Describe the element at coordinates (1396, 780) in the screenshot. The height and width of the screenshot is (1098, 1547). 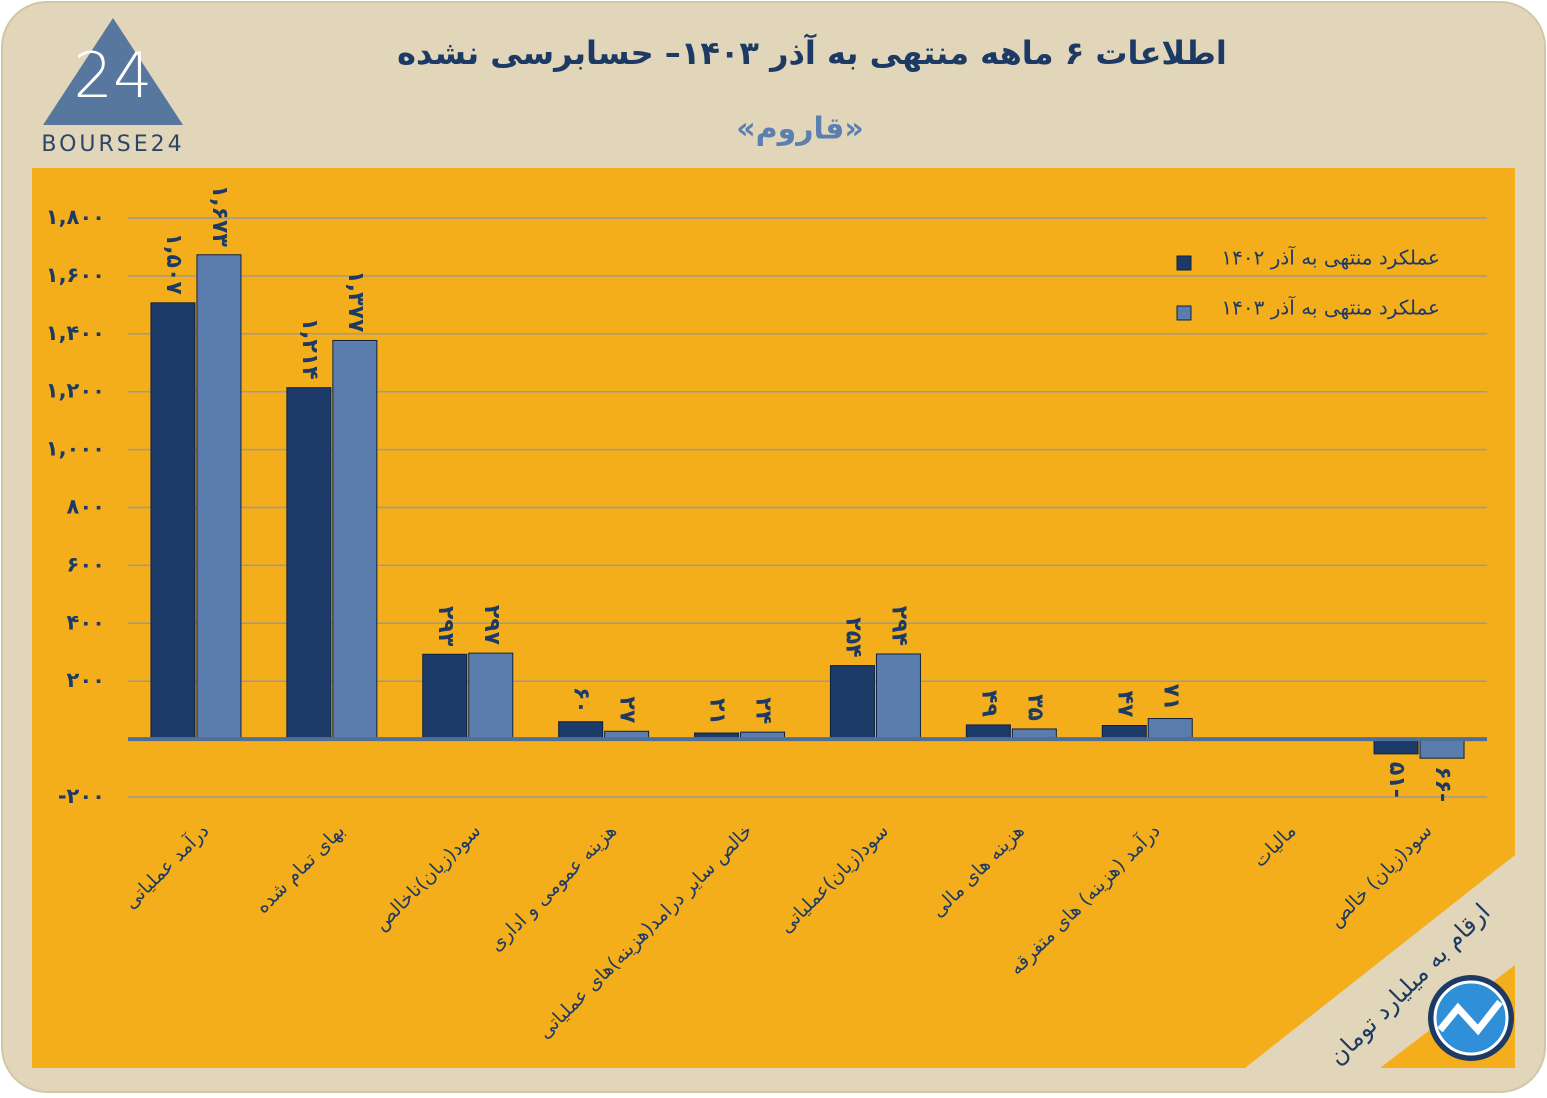
I see `value-label: ۵۱-` at that location.